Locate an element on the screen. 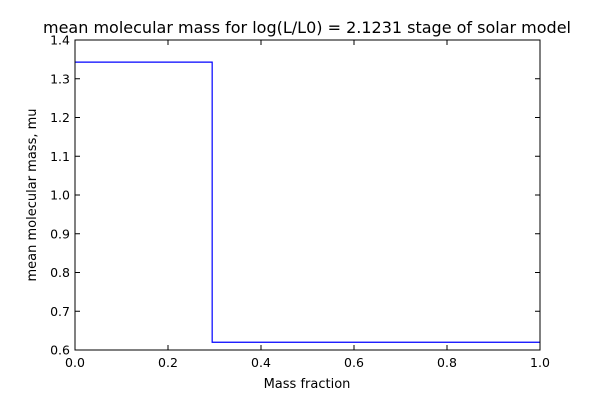 This screenshot has height=405, width=600. y-tick-label: 0.8 is located at coordinates (60, 272).